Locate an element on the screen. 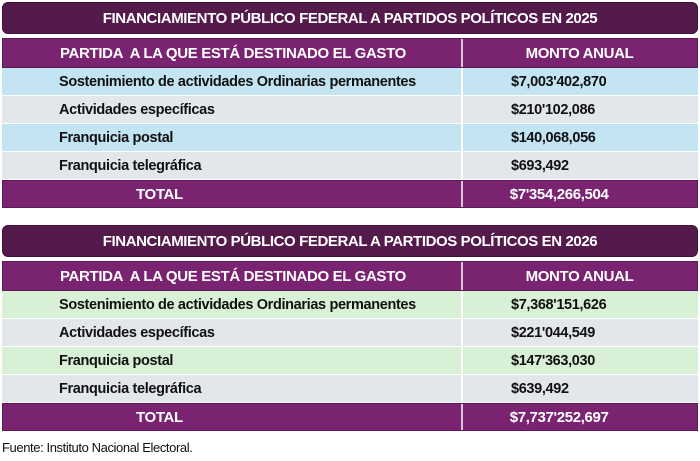 The image size is (700, 461). row-amount: $639,492 is located at coordinates (540, 388).